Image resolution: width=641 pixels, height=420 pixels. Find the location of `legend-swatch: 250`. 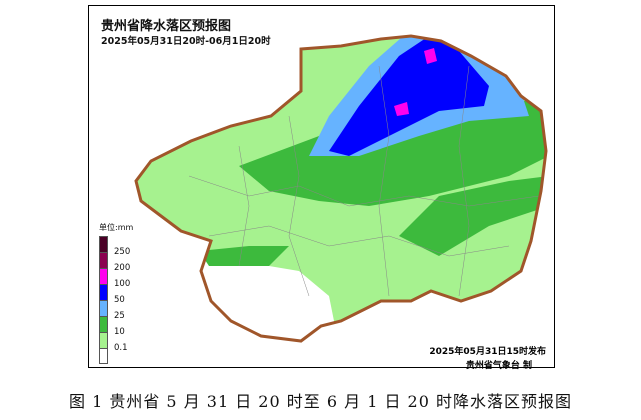

legend-swatch: 250 is located at coordinates (114, 257).